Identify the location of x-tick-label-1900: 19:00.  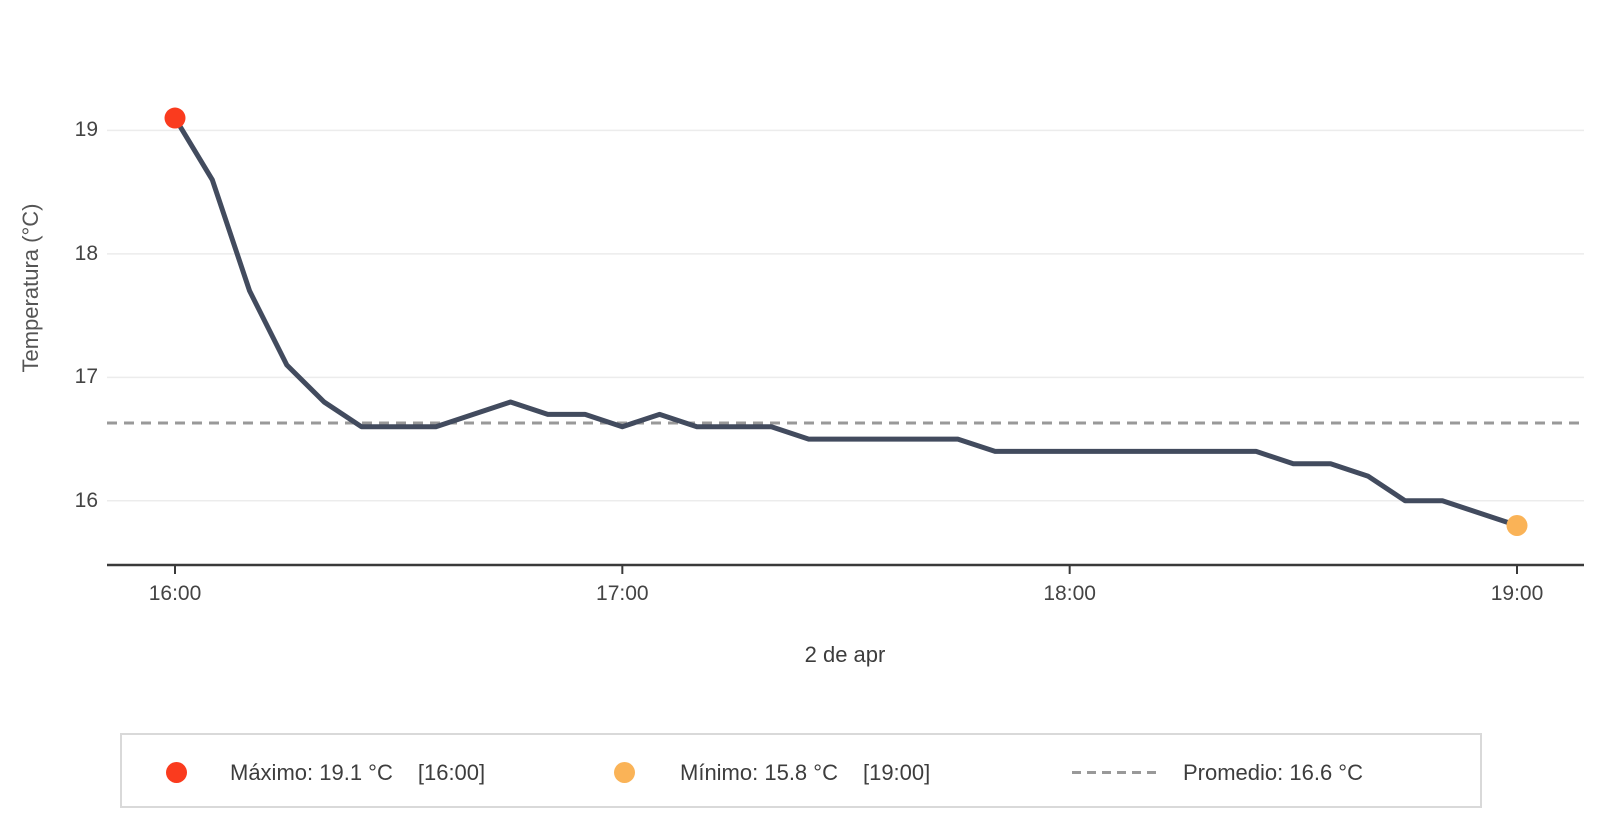
(1517, 593).